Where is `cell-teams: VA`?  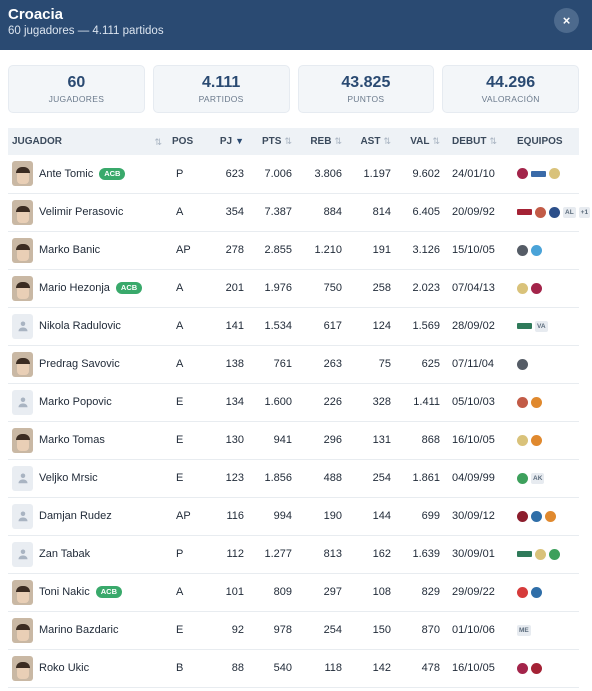 cell-teams: VA is located at coordinates (545, 326).